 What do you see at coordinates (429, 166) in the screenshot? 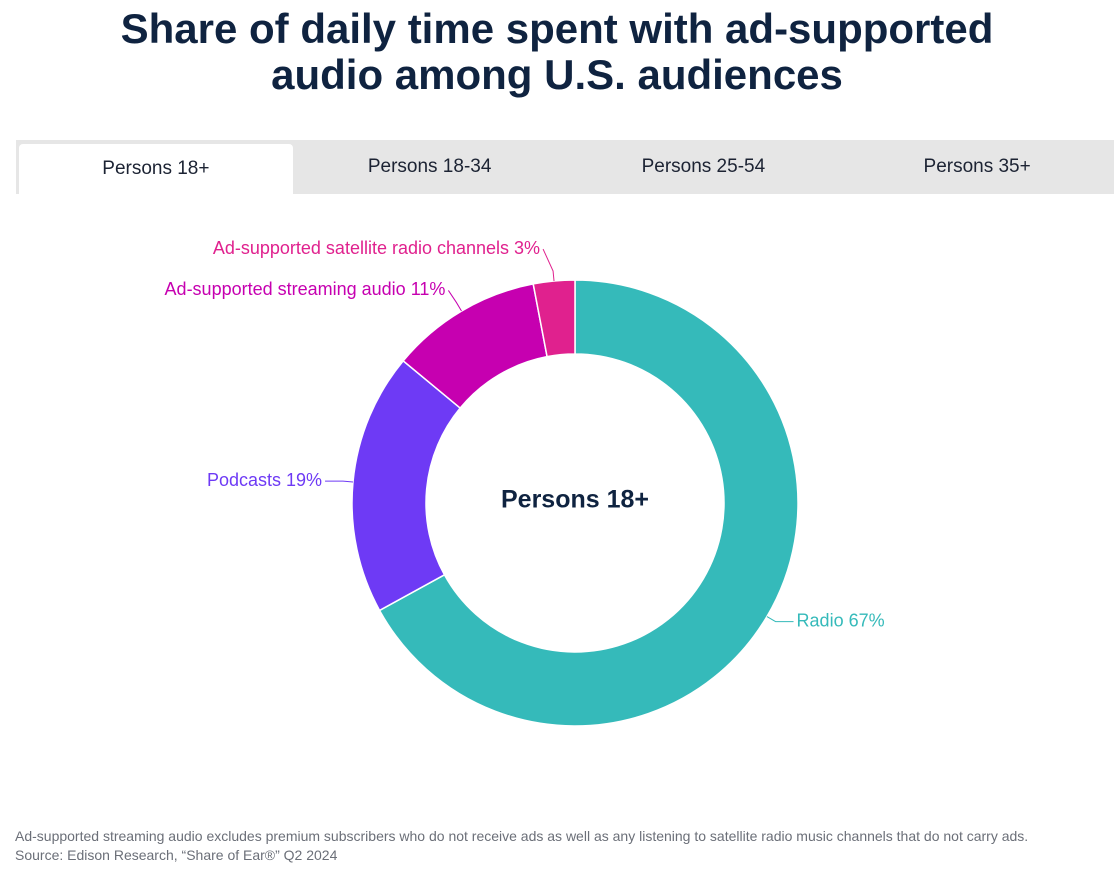
I see `tab-persons-18-34: Persons 18-34` at bounding box center [429, 166].